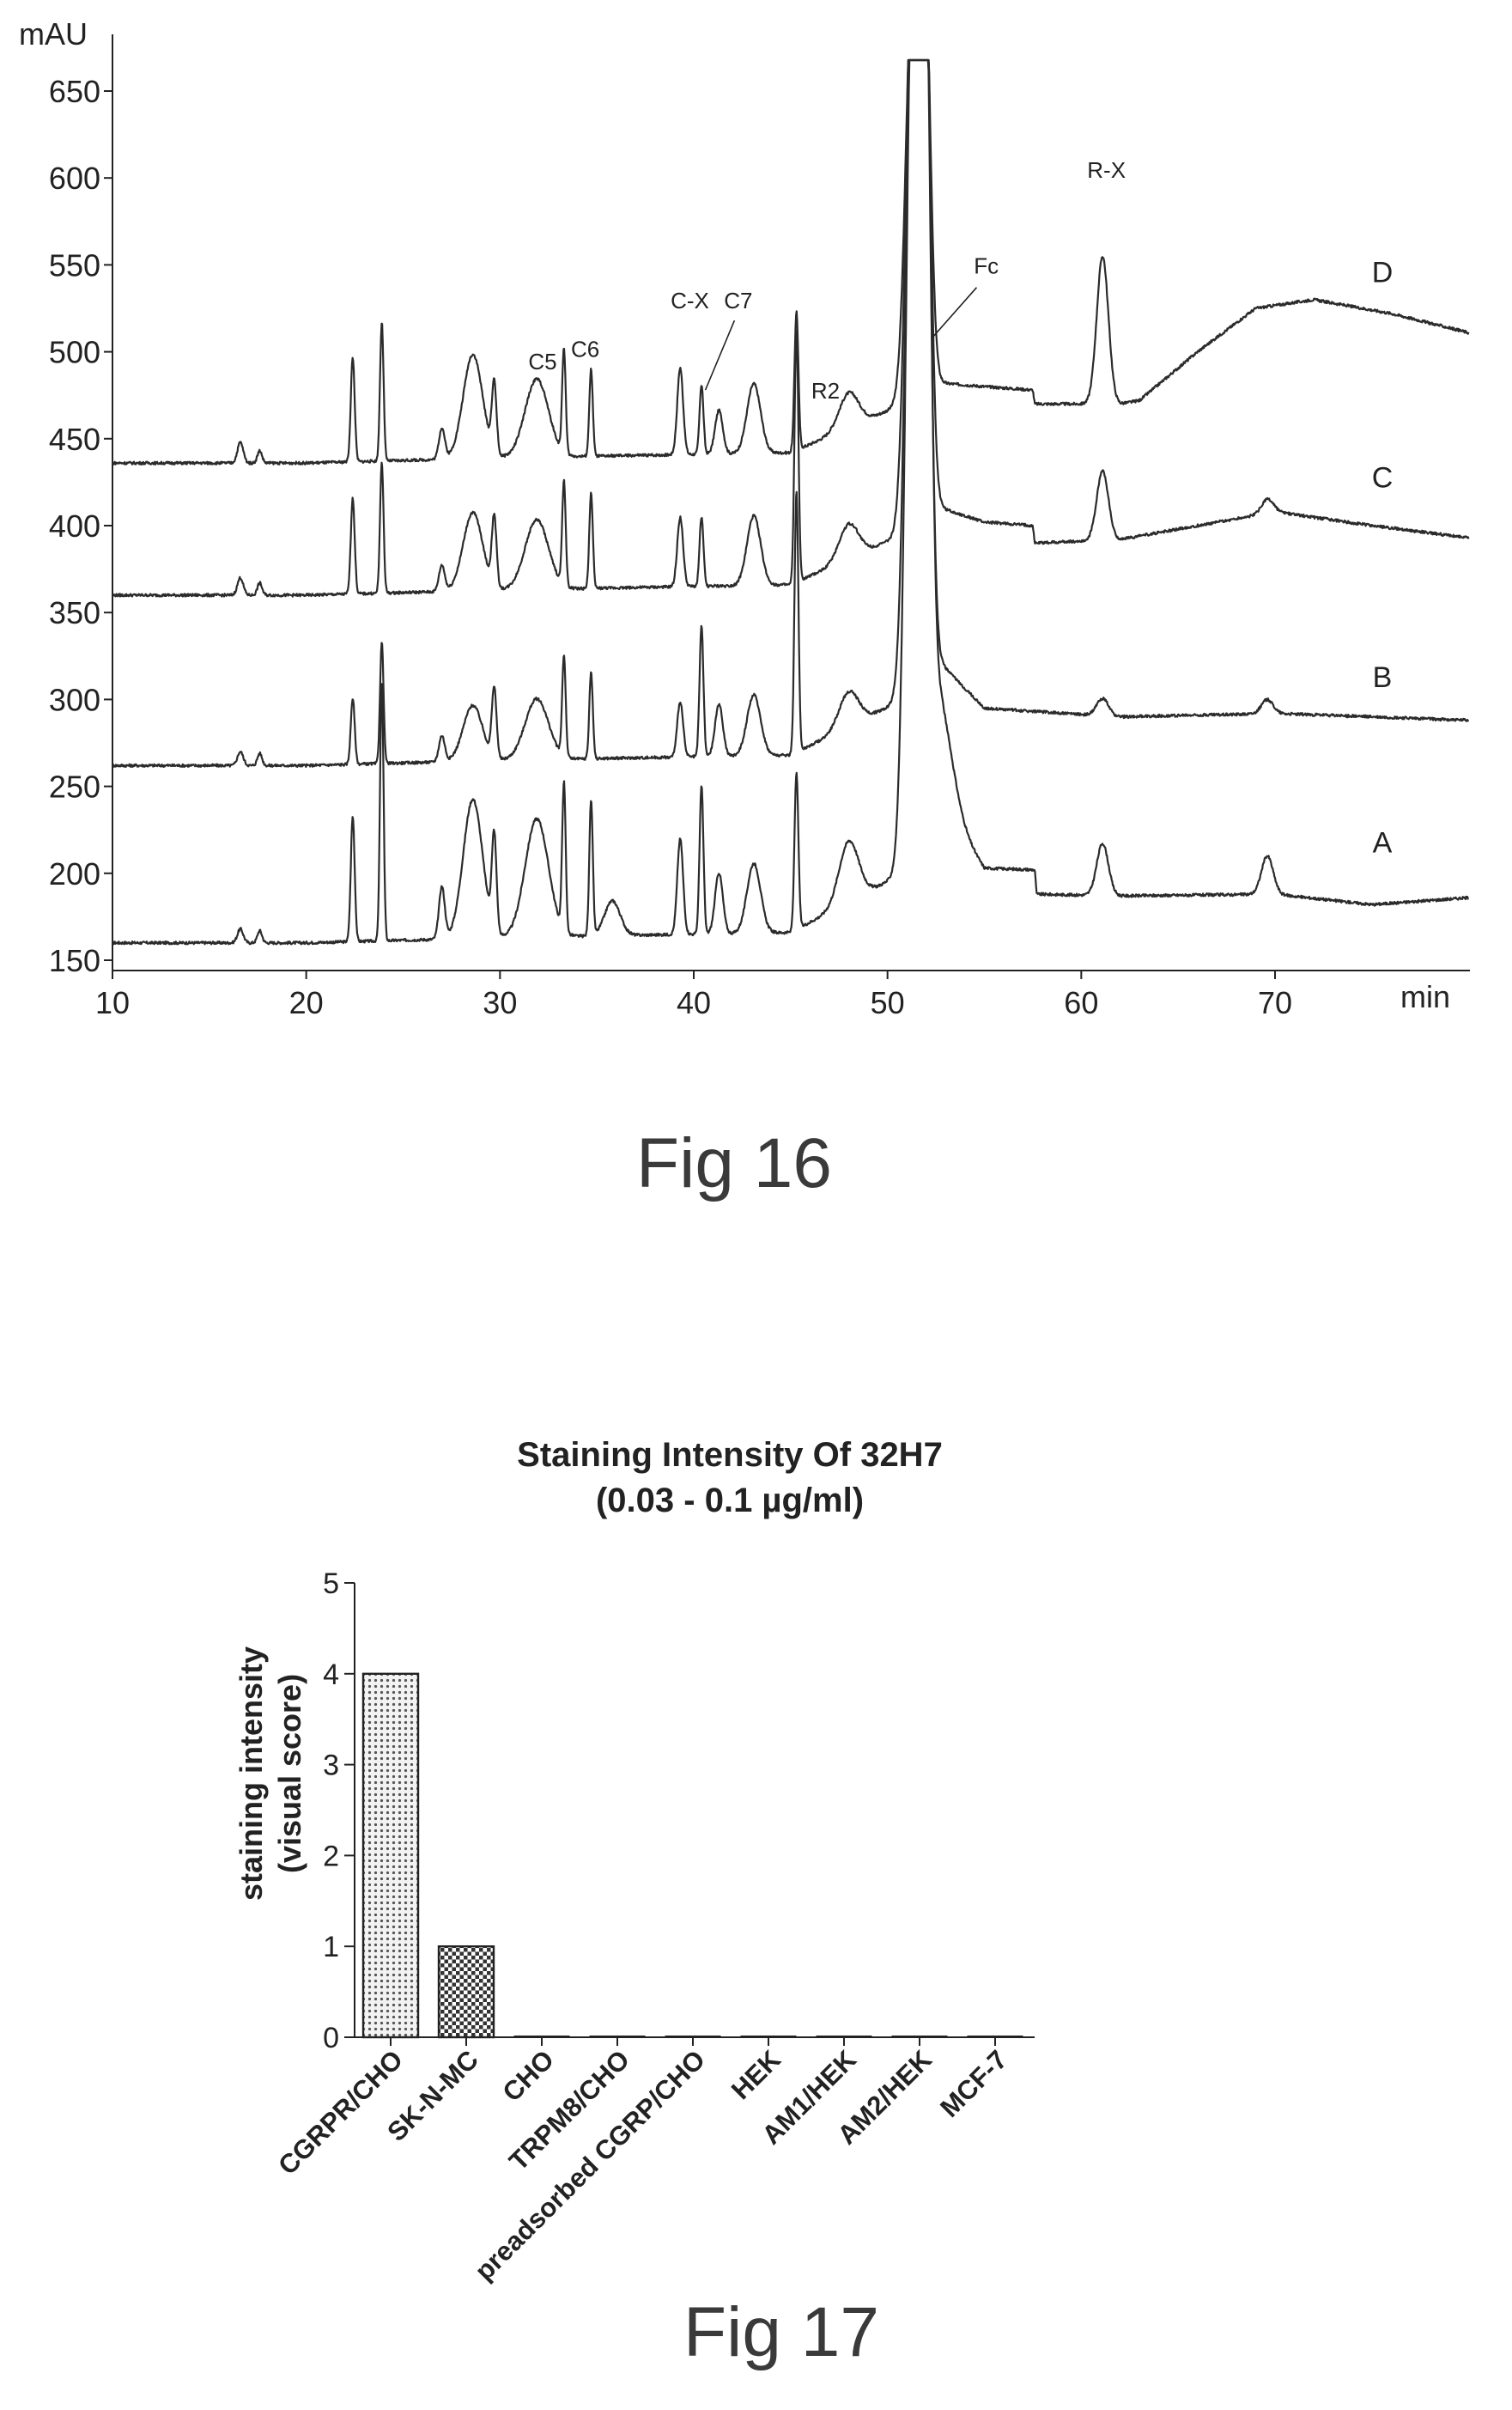 The width and height of the screenshot is (1512, 2410). Describe the element at coordinates (694, 1003) in the screenshot. I see `fig16-x-tick-label: 40` at that location.